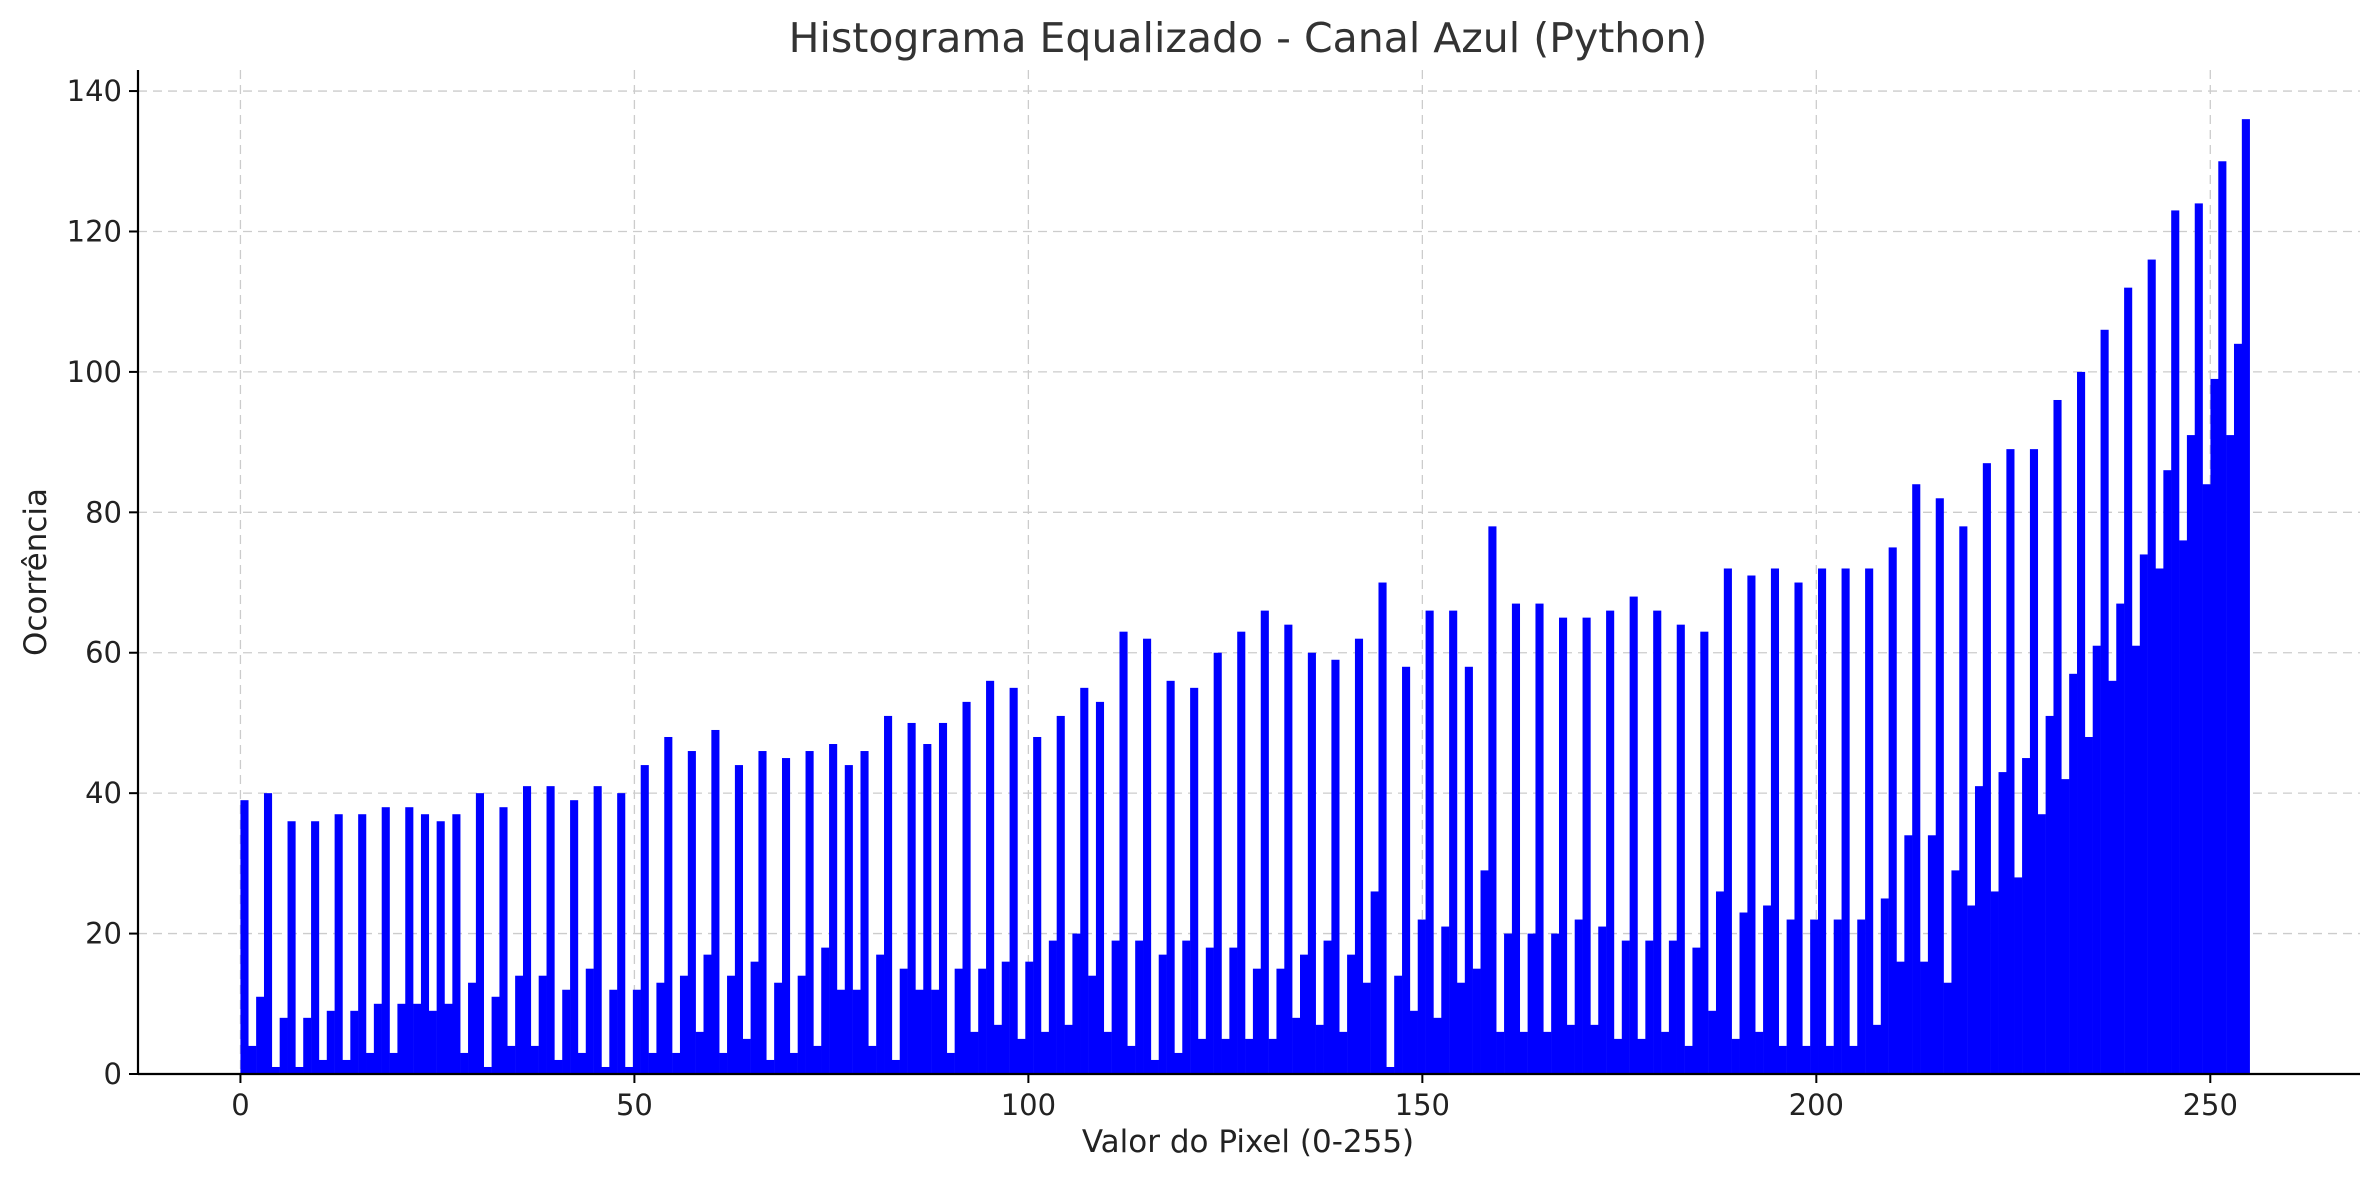  I want to click on x-ticks: 0 50 100 150 200 250, so click(1234, 1098).